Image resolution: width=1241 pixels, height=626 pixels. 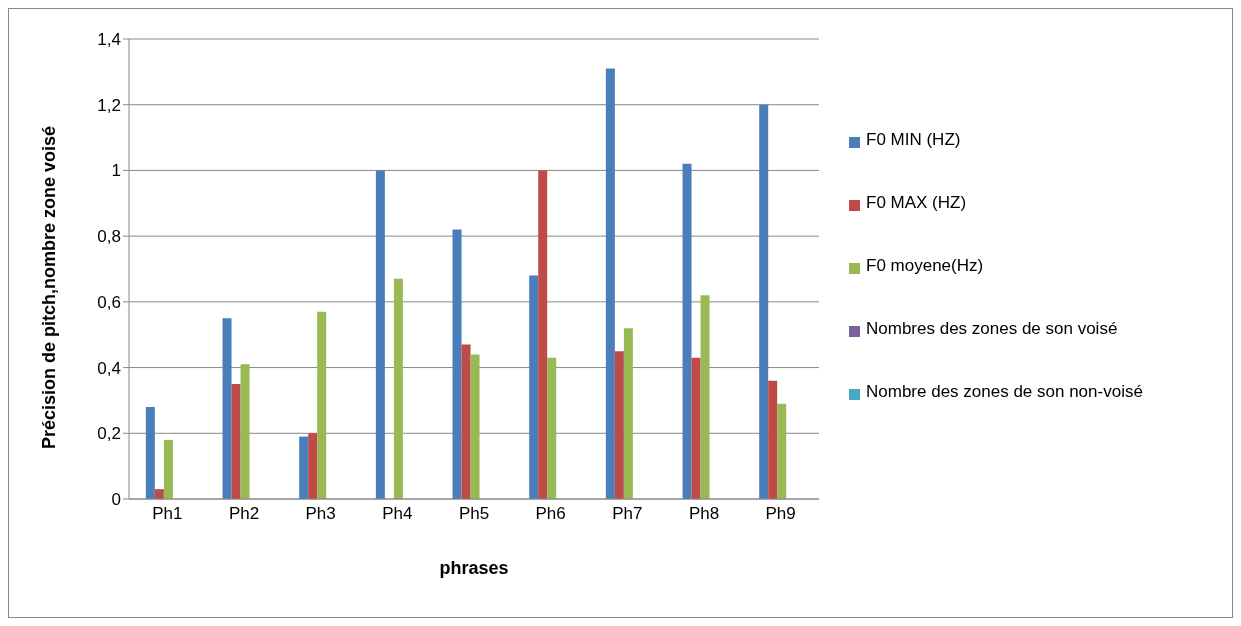 I want to click on y-tick-label: 0,8, so click(x=109, y=237).